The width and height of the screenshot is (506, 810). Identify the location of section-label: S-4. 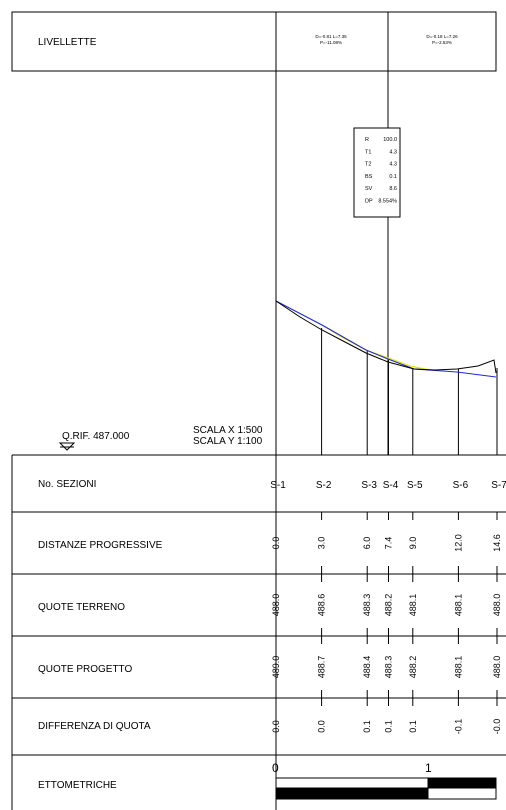
(391, 485).